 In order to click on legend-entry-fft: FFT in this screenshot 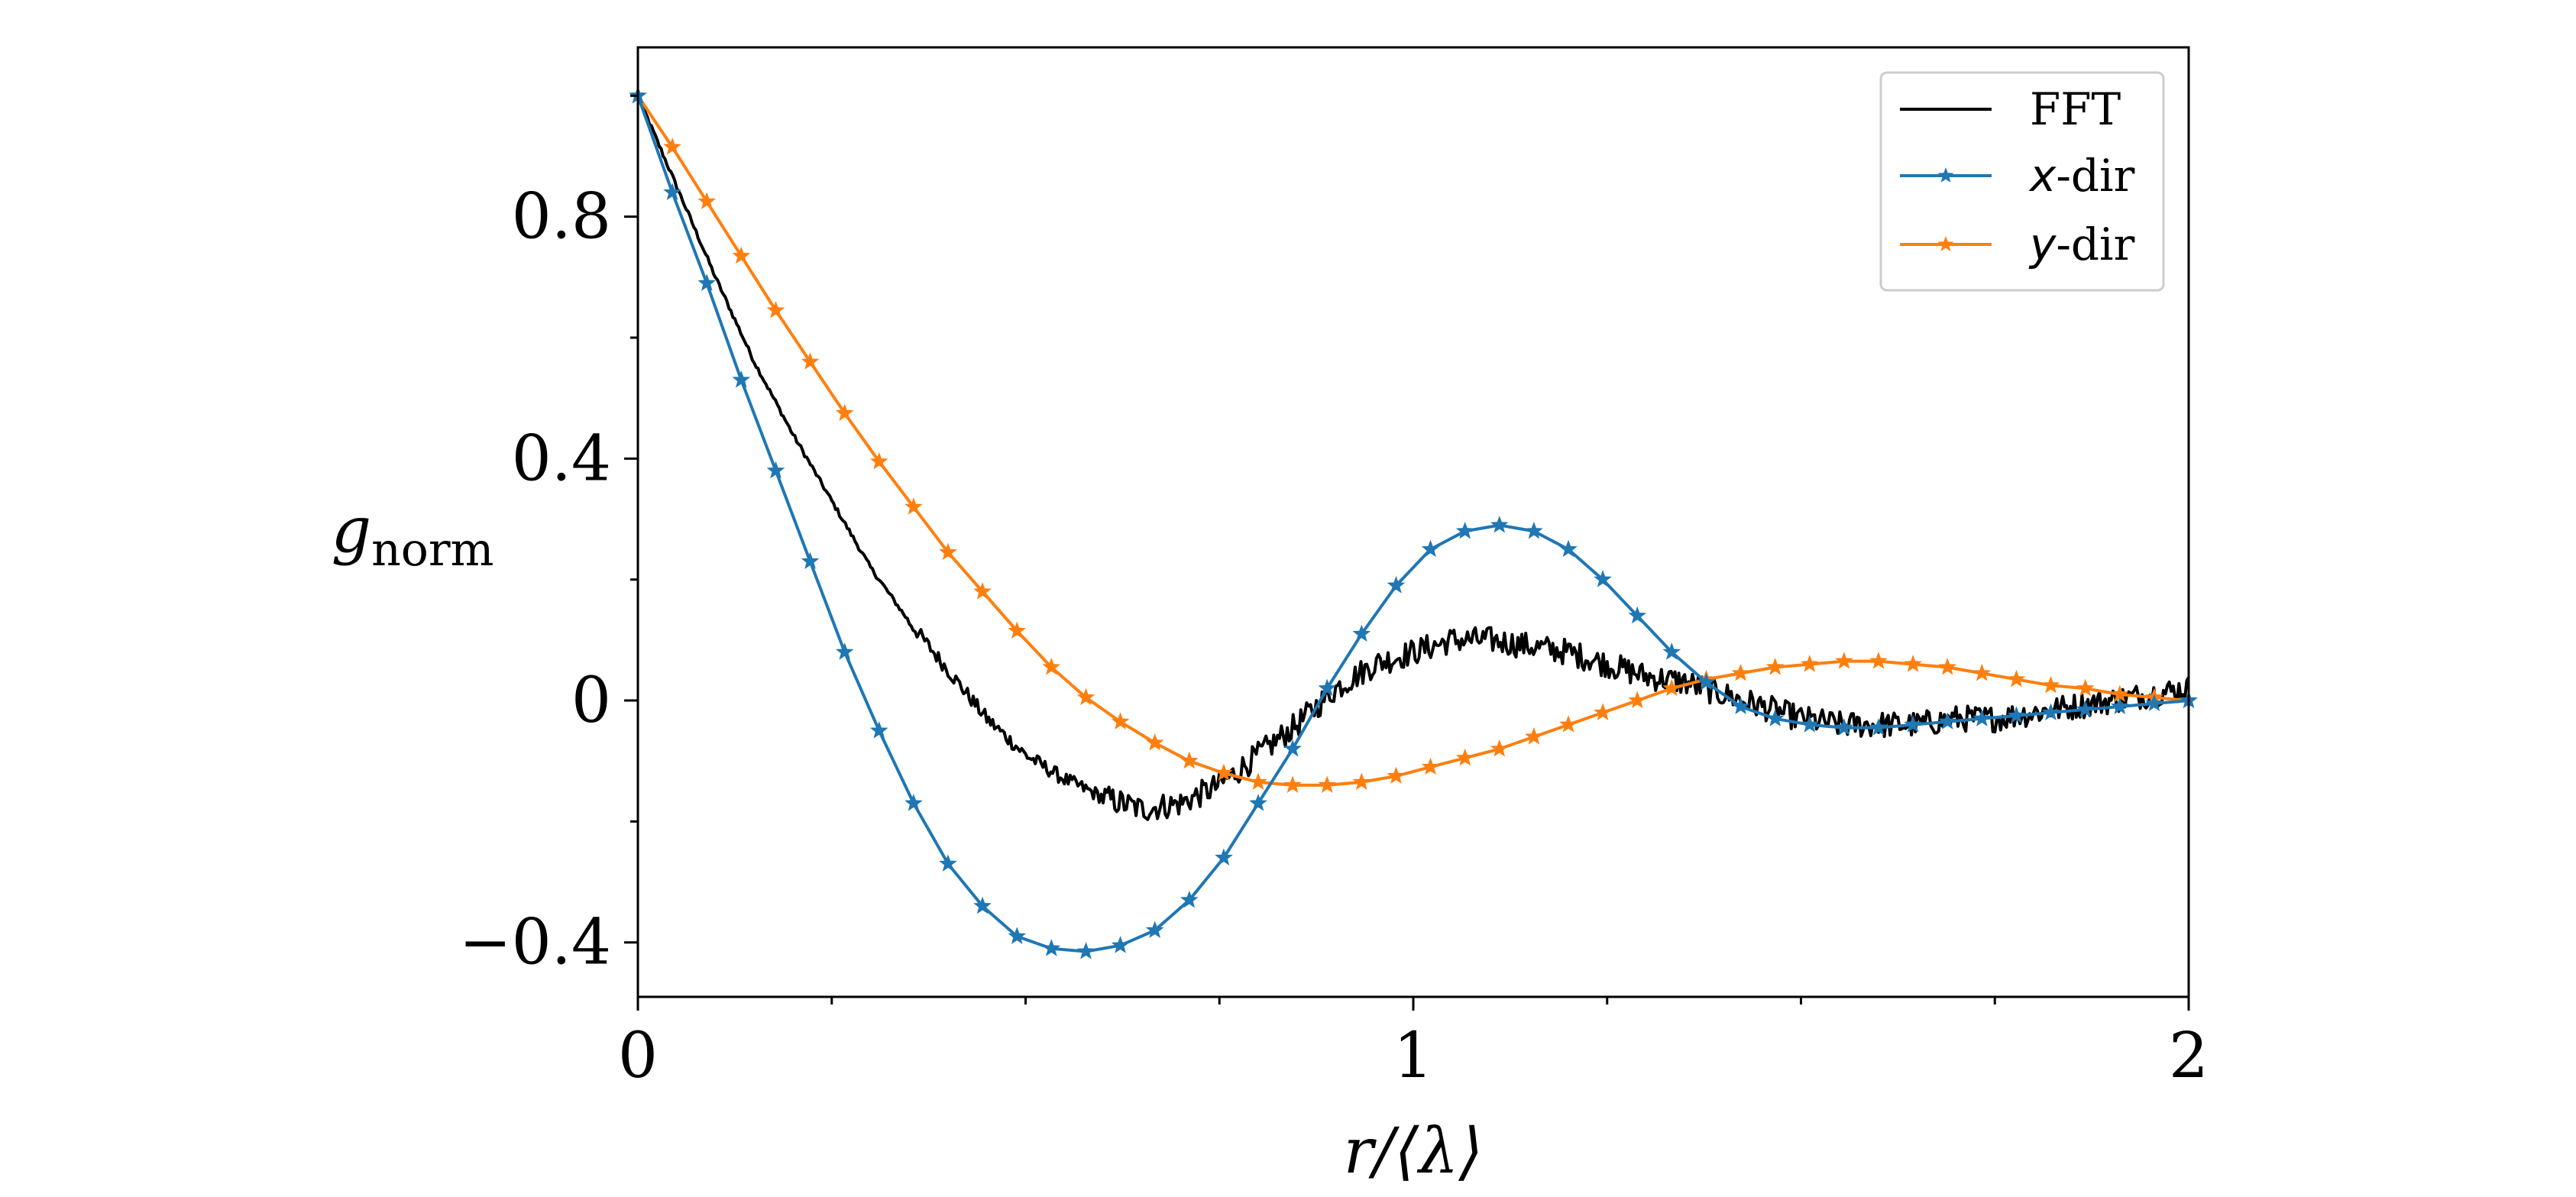, I will do `click(2010, 109)`.